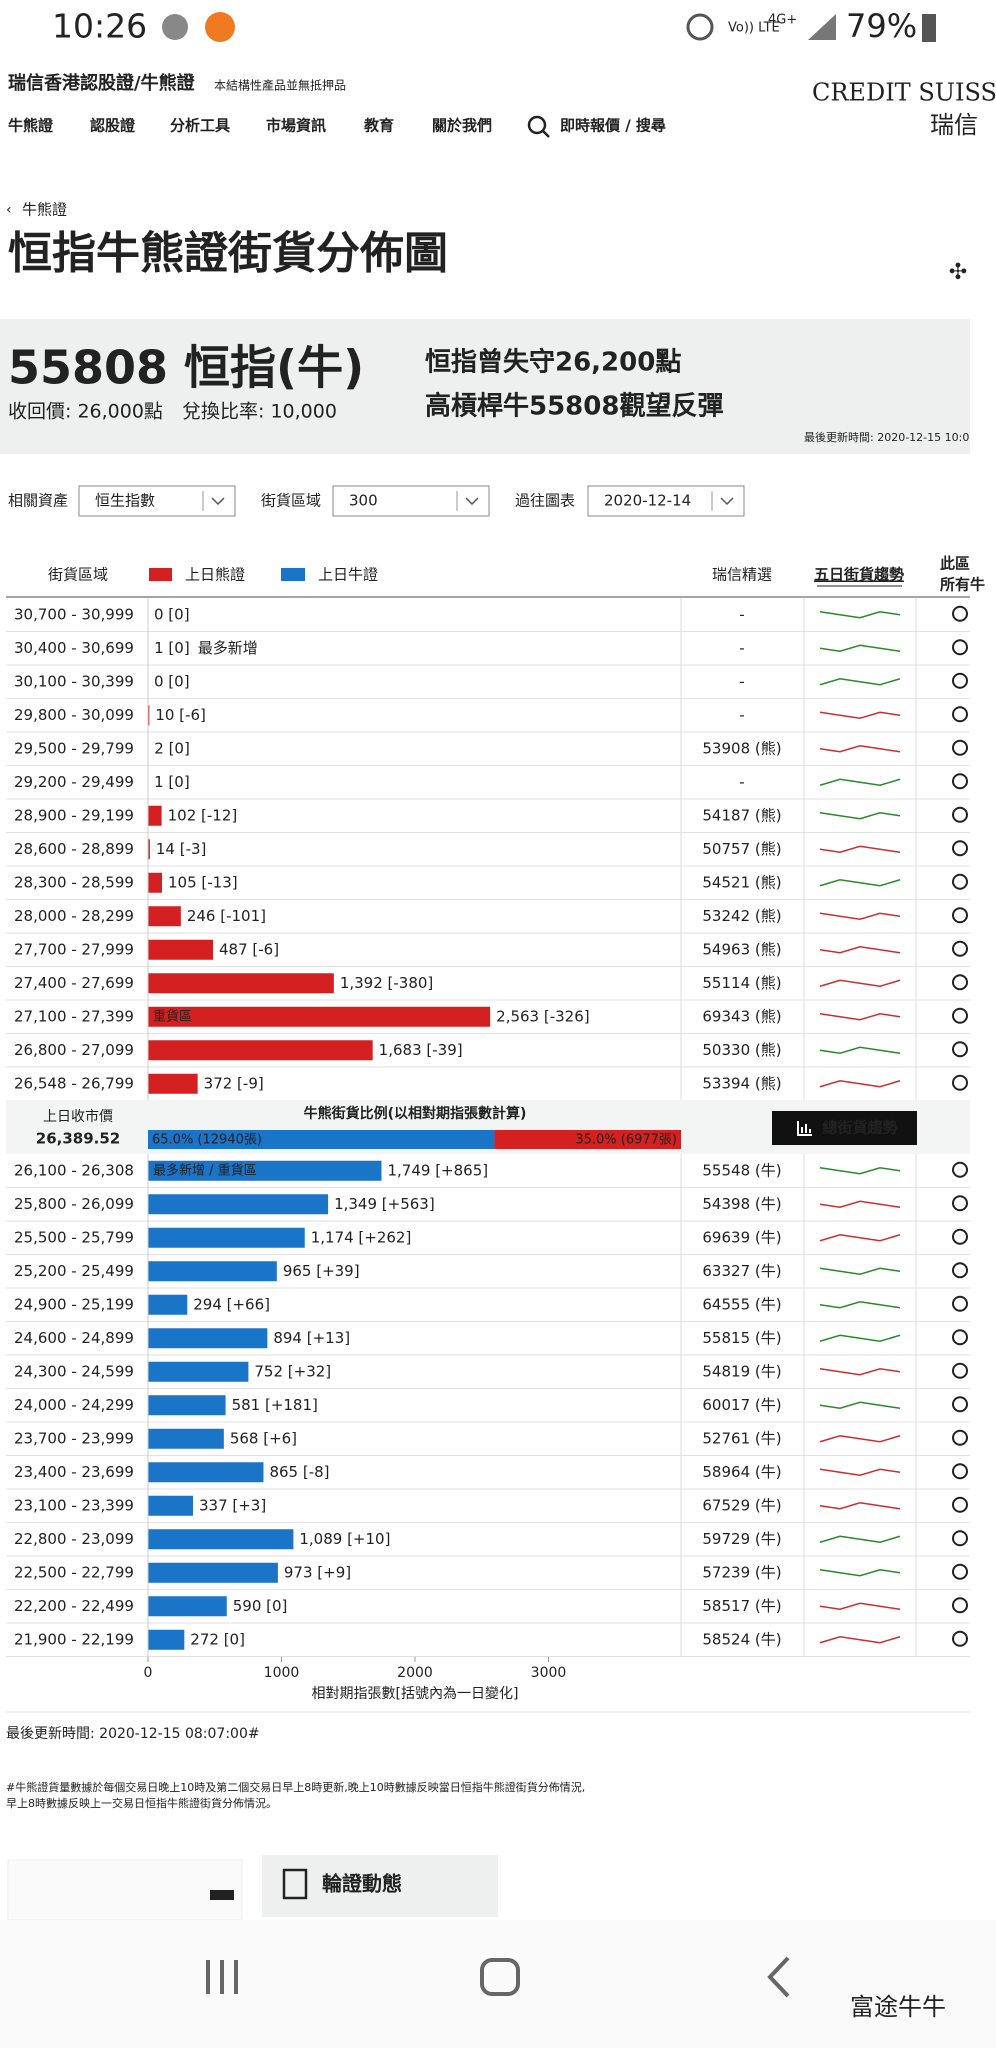 This screenshot has height=2048, width=996. What do you see at coordinates (741, 916) in the screenshot?
I see `product: 53242 (熊)` at bounding box center [741, 916].